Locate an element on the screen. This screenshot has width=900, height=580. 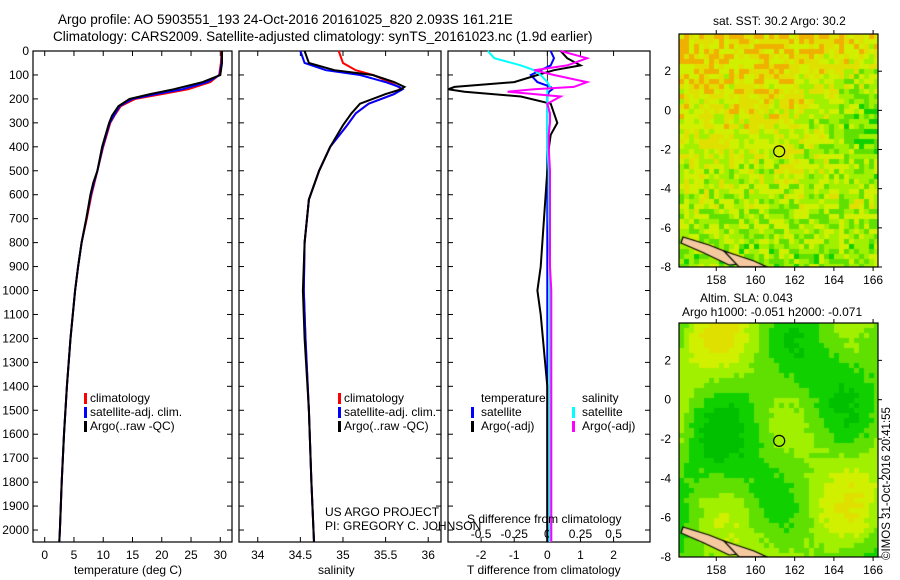
lat-tick-label: 0 is located at coordinates (667, 400).